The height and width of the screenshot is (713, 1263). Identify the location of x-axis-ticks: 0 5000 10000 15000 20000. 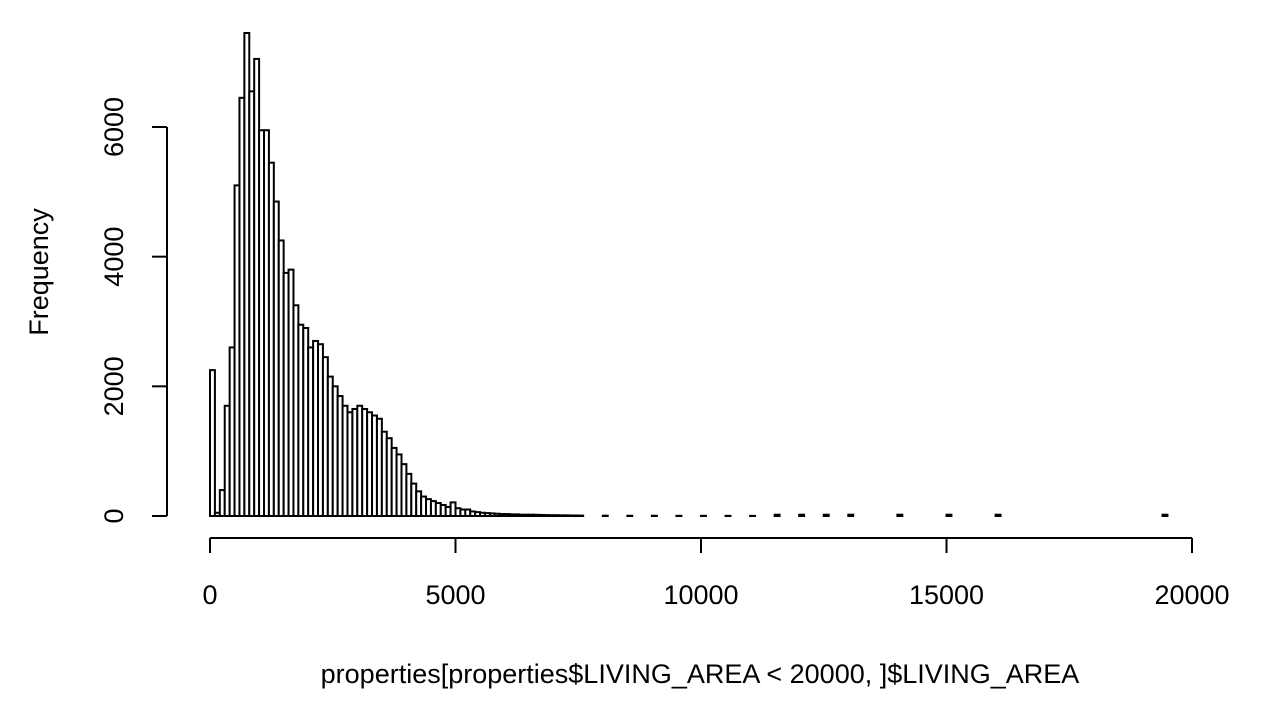
(716, 574).